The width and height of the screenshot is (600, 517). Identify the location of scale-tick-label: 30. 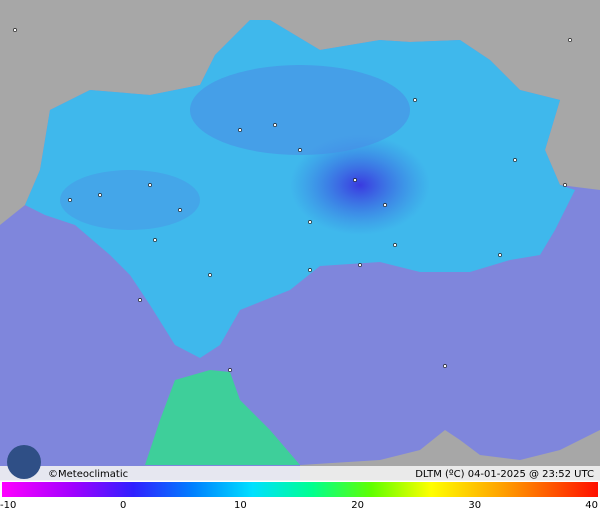
(474, 505).